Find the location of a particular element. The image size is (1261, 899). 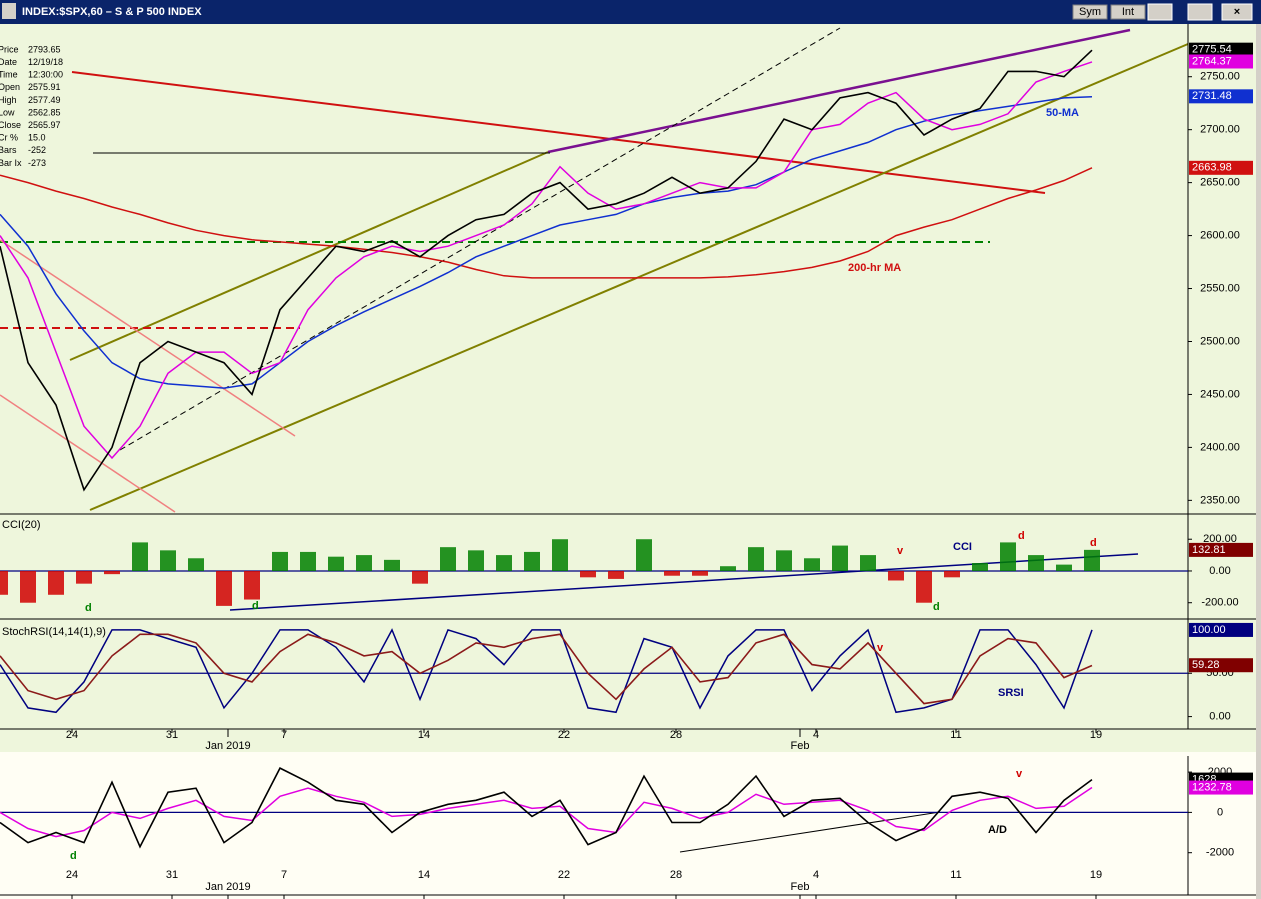

info-value: 15.0 is located at coordinates (37, 138).